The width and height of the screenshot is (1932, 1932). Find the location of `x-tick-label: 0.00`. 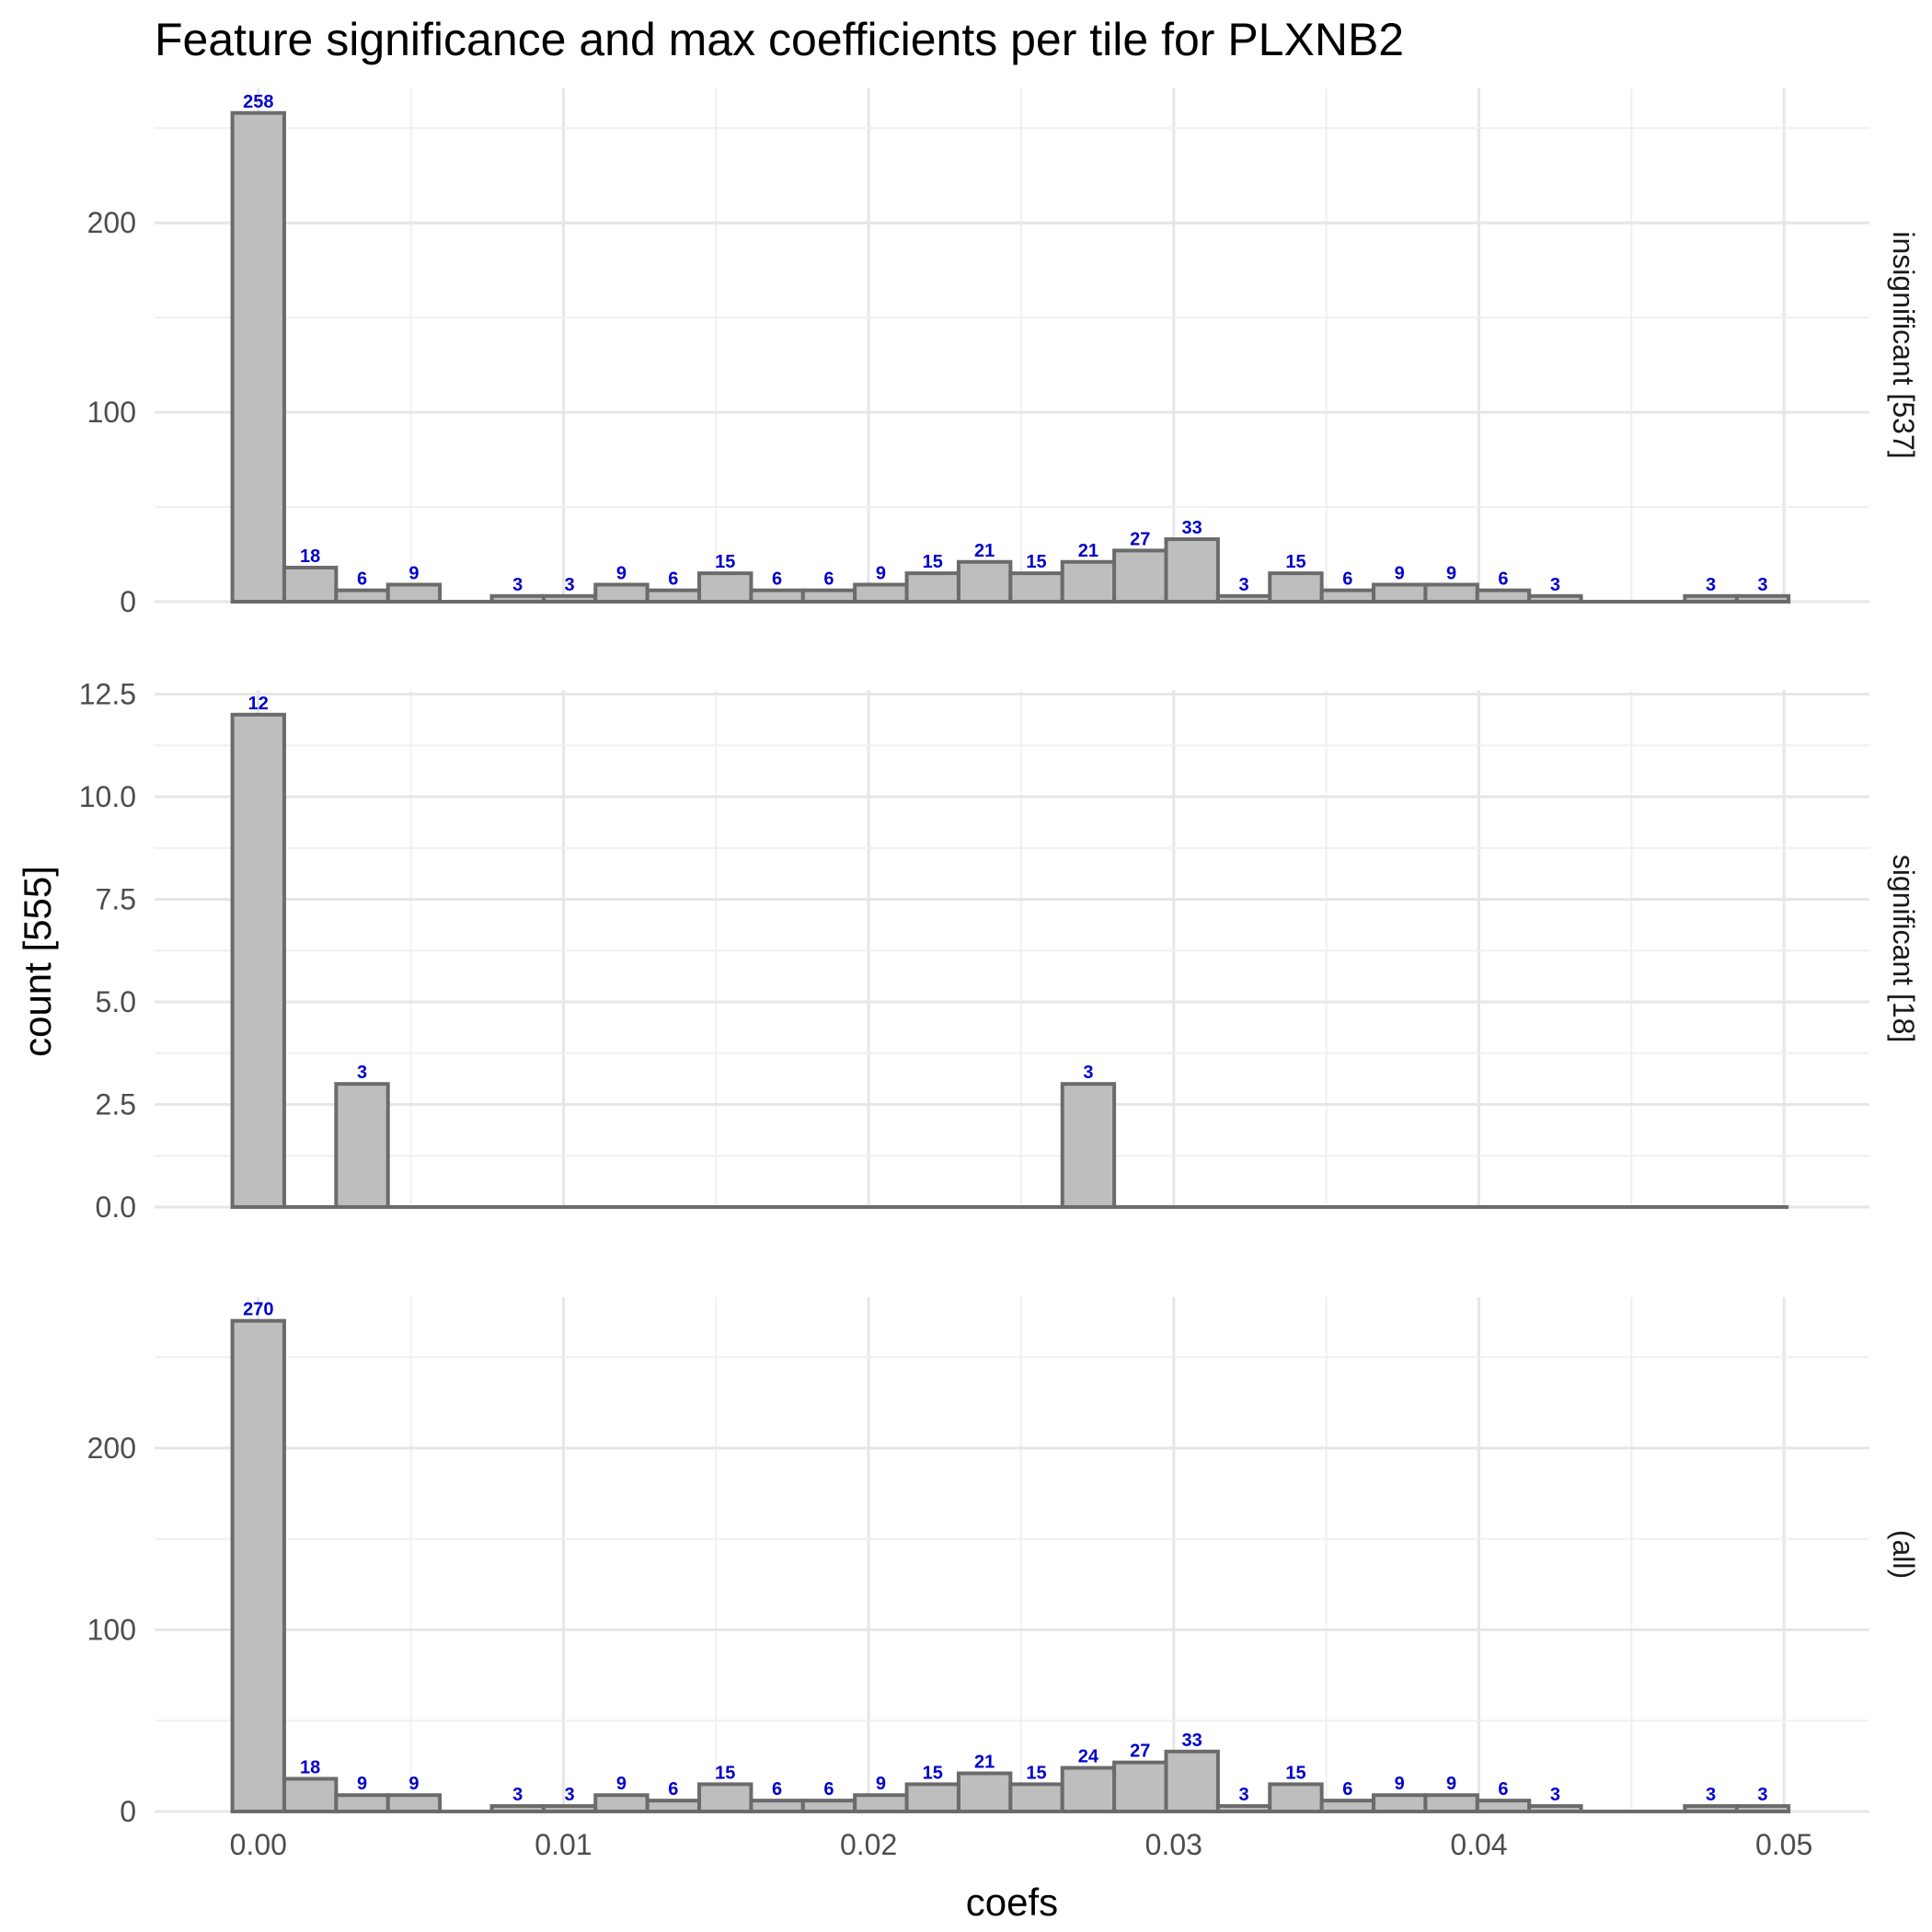

x-tick-label: 0.00 is located at coordinates (258, 1844).